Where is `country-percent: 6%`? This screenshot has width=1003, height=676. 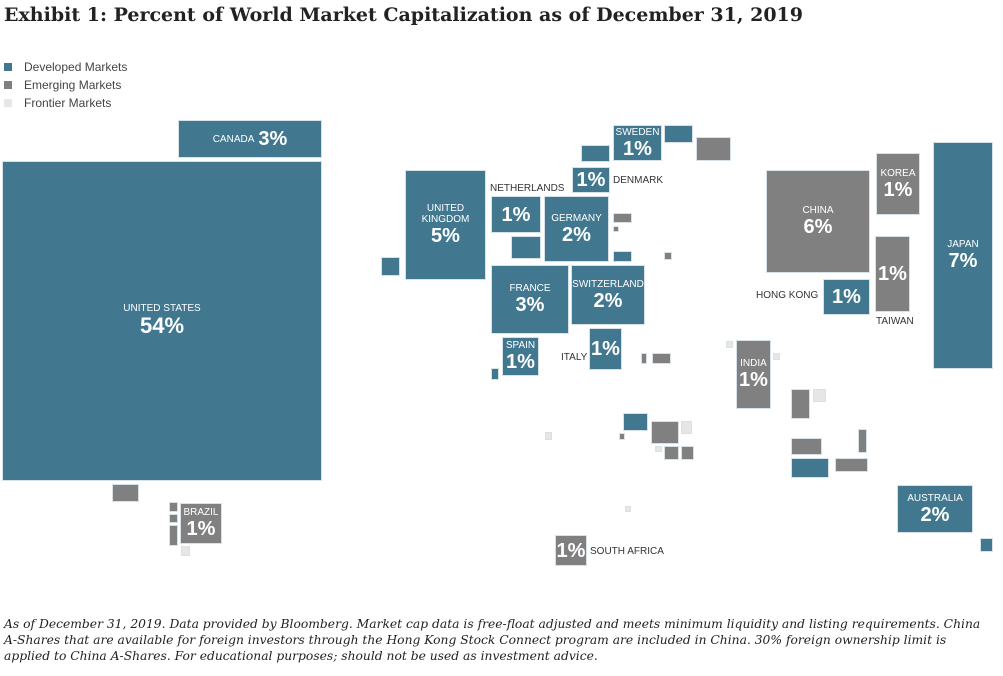 country-percent: 6% is located at coordinates (818, 227).